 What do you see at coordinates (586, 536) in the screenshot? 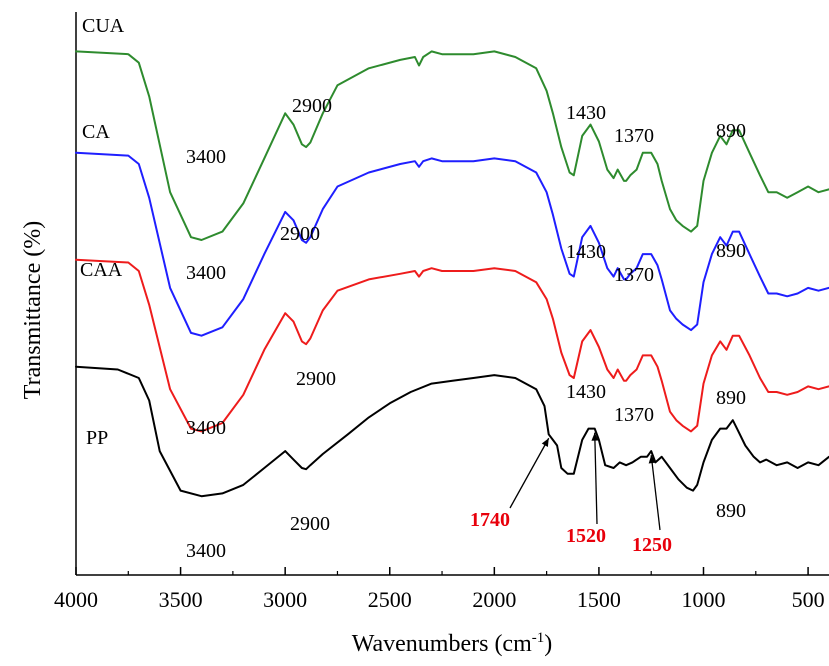
I see `peak-label-pp-1520: 1520` at bounding box center [586, 536].